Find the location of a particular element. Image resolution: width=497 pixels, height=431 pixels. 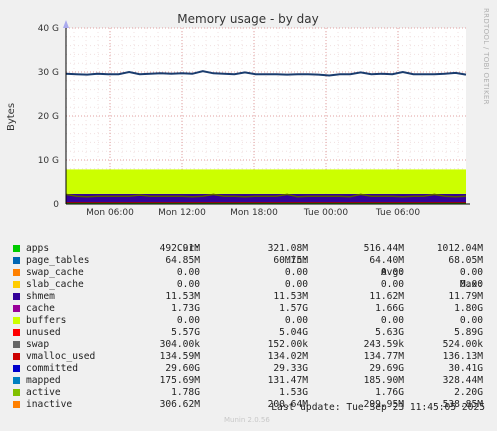

legend-row-page-tables: page_tables 64.85M 60.75M 64.40M 68.05M is located at coordinates (248, 261).